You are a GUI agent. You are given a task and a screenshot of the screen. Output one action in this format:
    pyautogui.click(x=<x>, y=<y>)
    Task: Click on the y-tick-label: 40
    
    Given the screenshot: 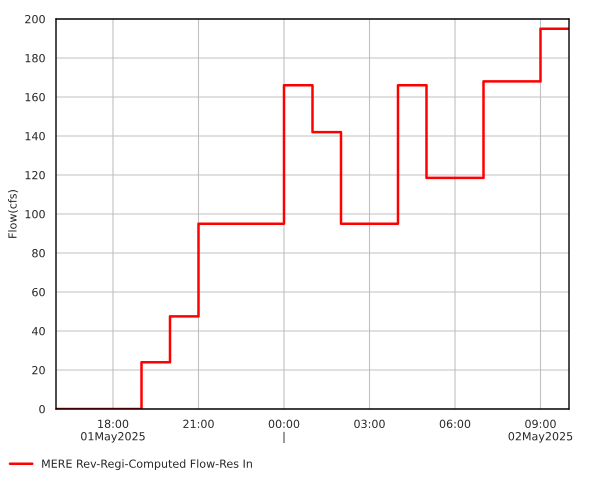 What is the action you would take?
    pyautogui.click(x=38, y=331)
    